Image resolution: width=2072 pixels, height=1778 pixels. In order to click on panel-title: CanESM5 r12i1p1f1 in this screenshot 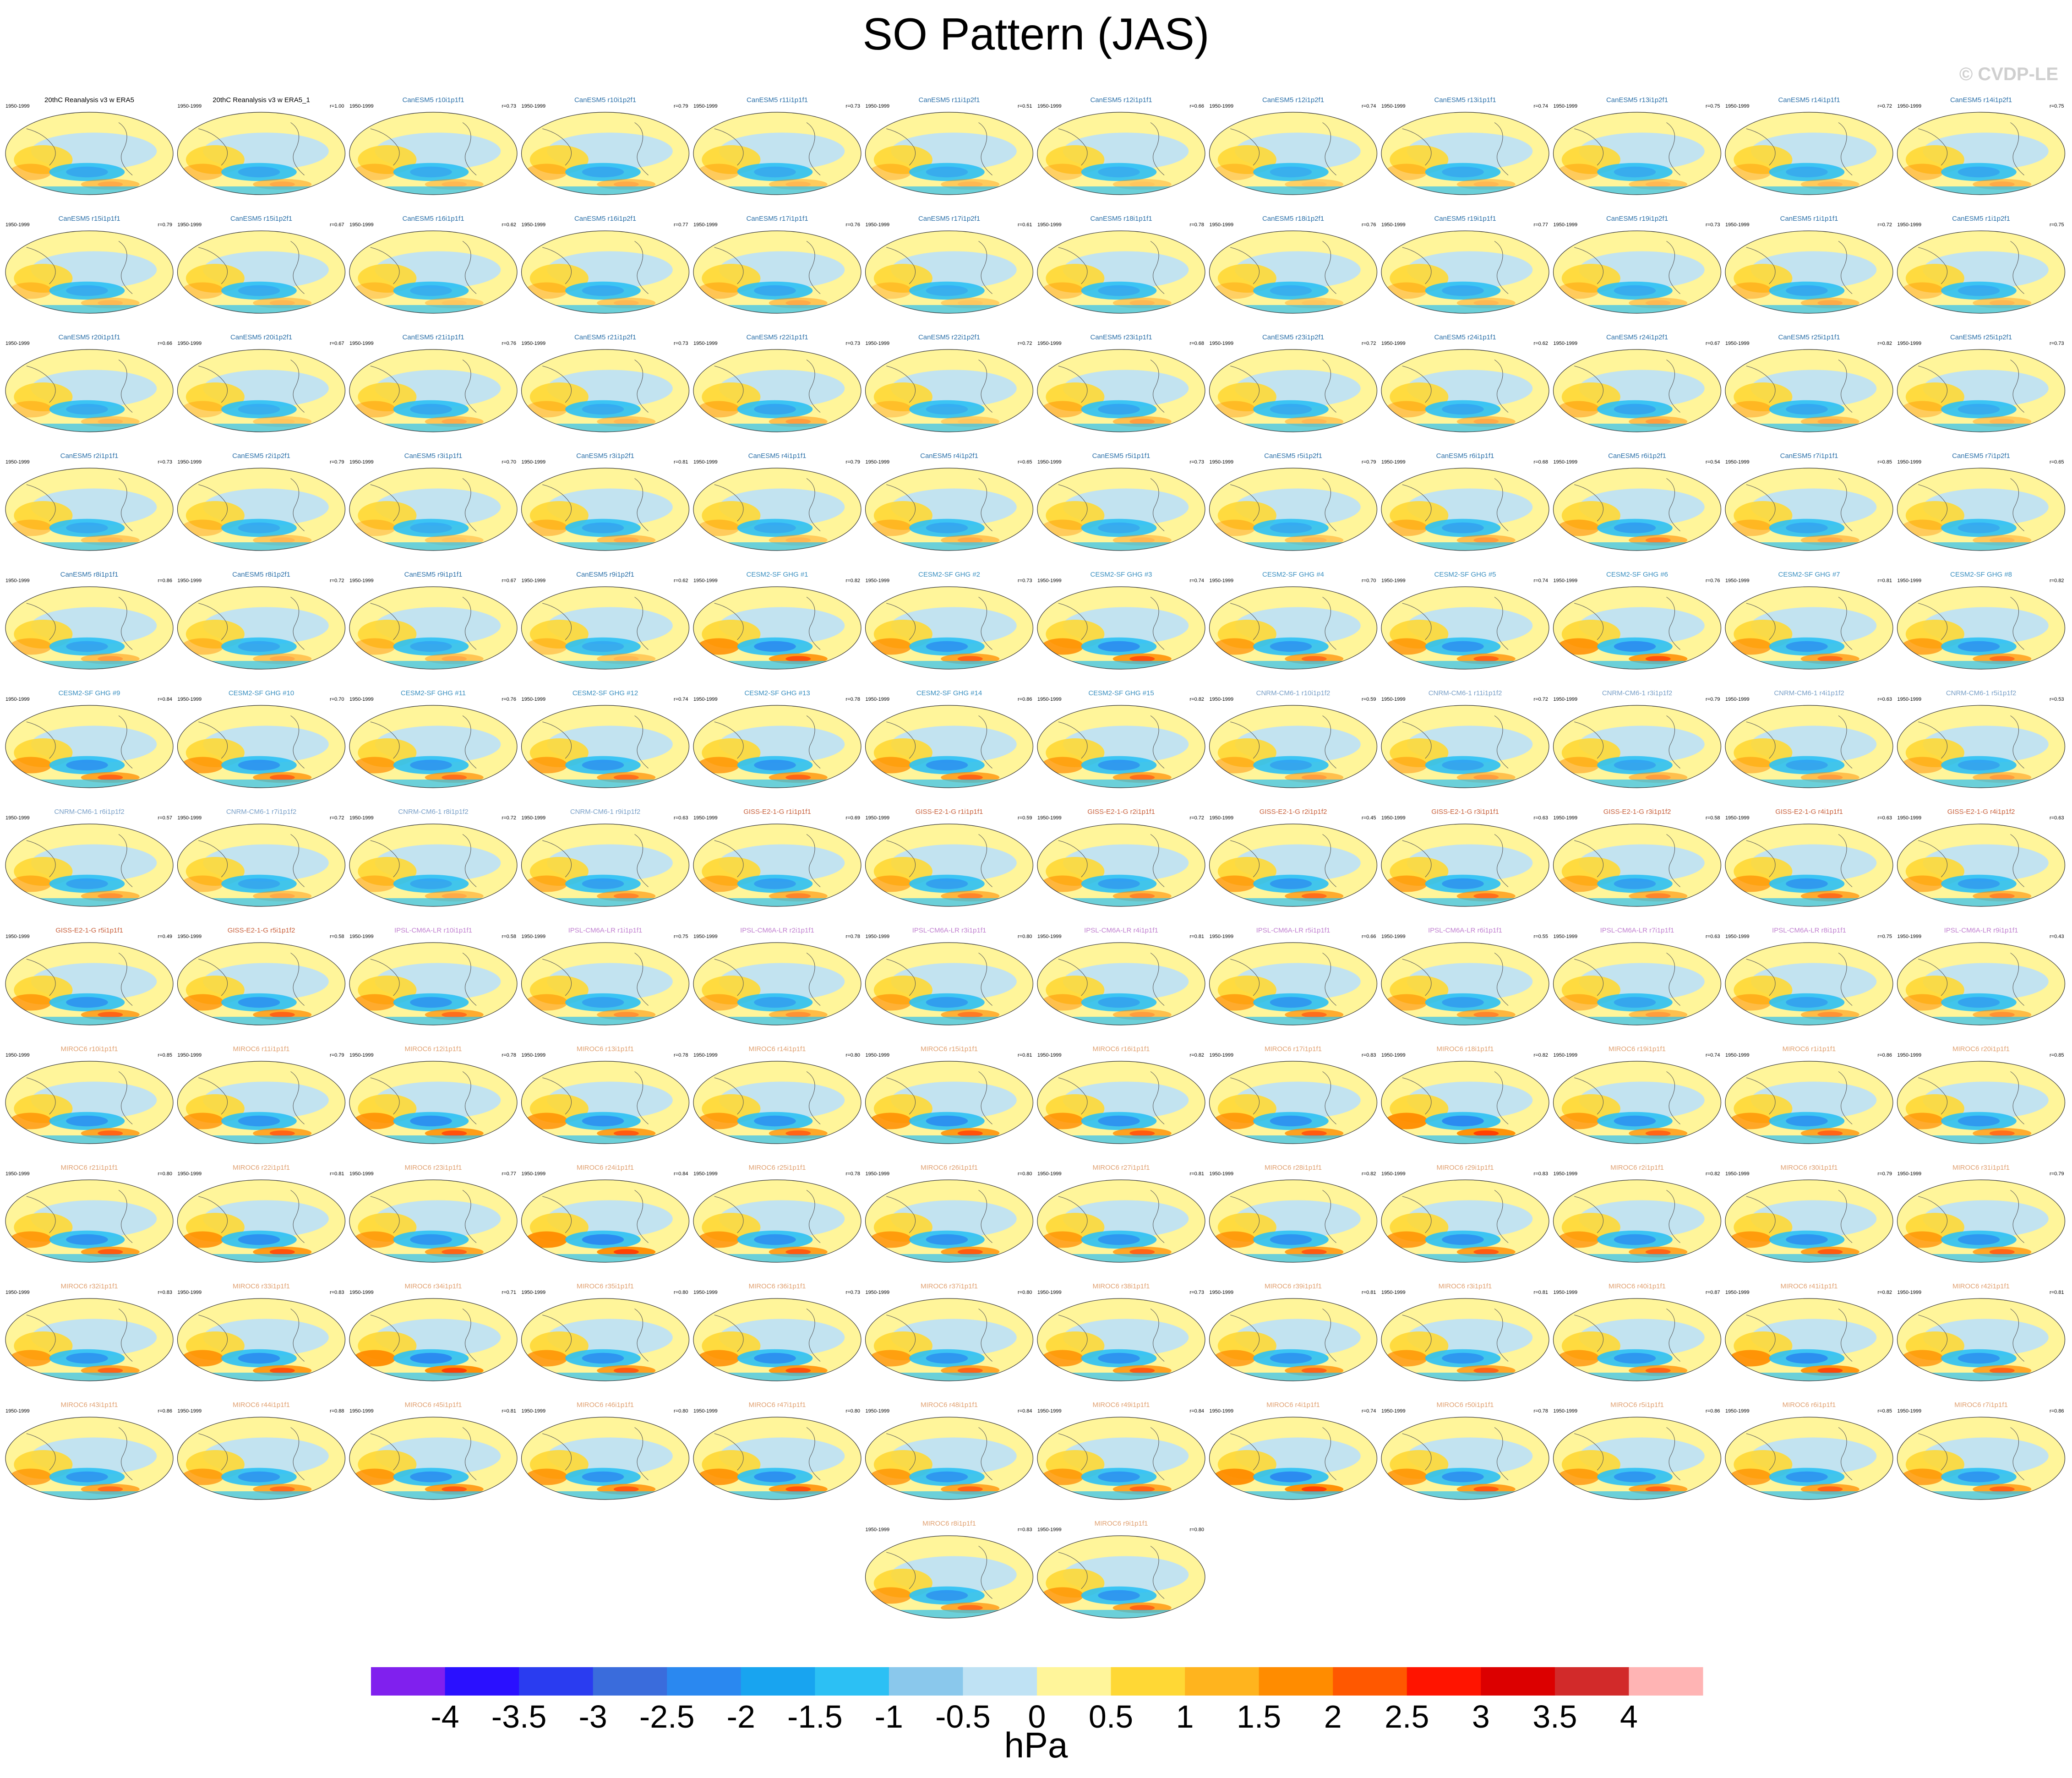, I will do `click(1121, 100)`.